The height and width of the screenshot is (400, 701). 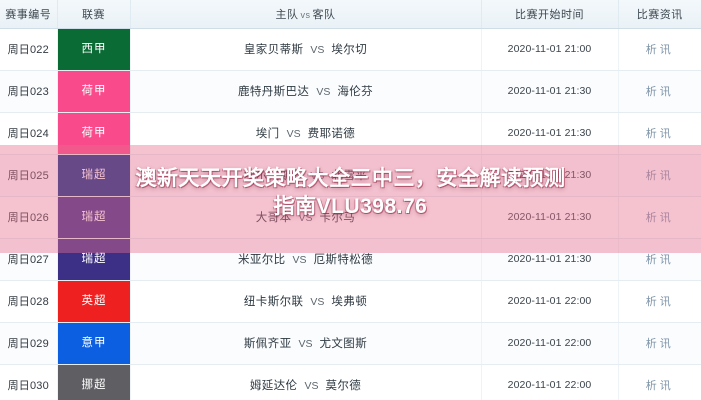 I want to click on table-row: 周日025 瑞超 埃尔夫斯堡 VS 北雪平 2020-11-01 21:30 析讯, so click(x=350, y=175).